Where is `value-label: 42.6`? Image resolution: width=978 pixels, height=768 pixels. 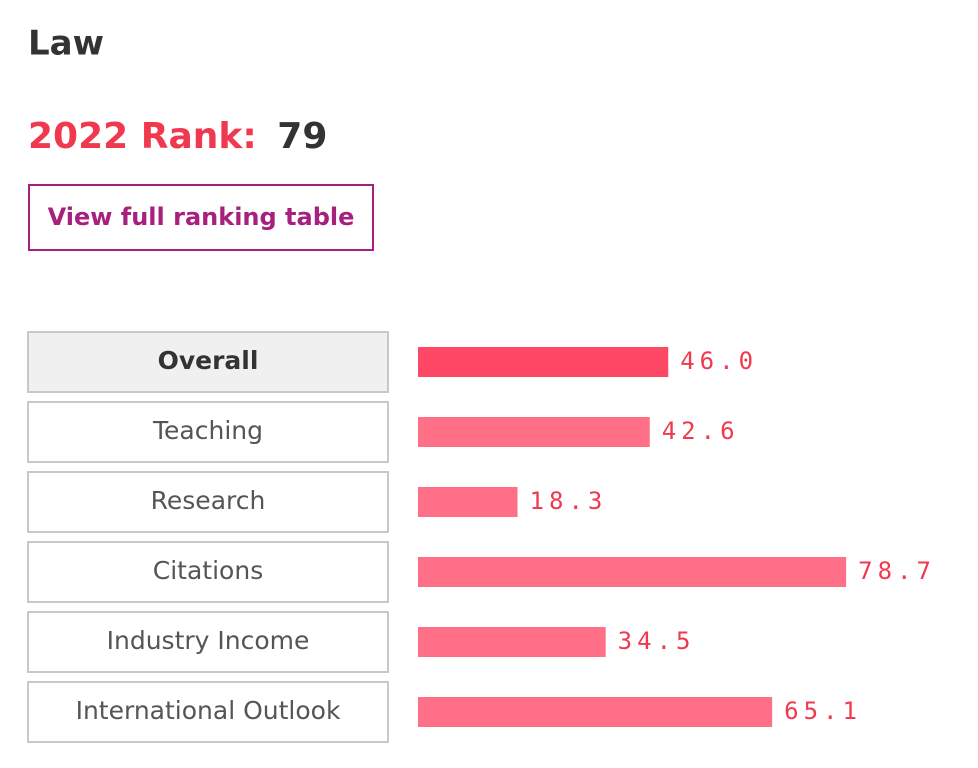
value-label: 42.6 is located at coordinates (701, 431).